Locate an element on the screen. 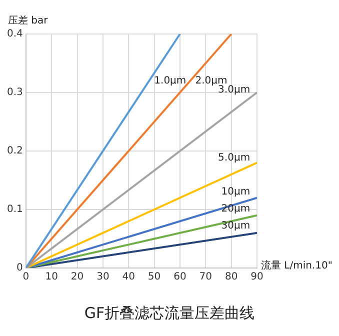 Image resolution: width=339 pixels, height=336 pixels. x-tick-label: 50 is located at coordinates (154, 277).